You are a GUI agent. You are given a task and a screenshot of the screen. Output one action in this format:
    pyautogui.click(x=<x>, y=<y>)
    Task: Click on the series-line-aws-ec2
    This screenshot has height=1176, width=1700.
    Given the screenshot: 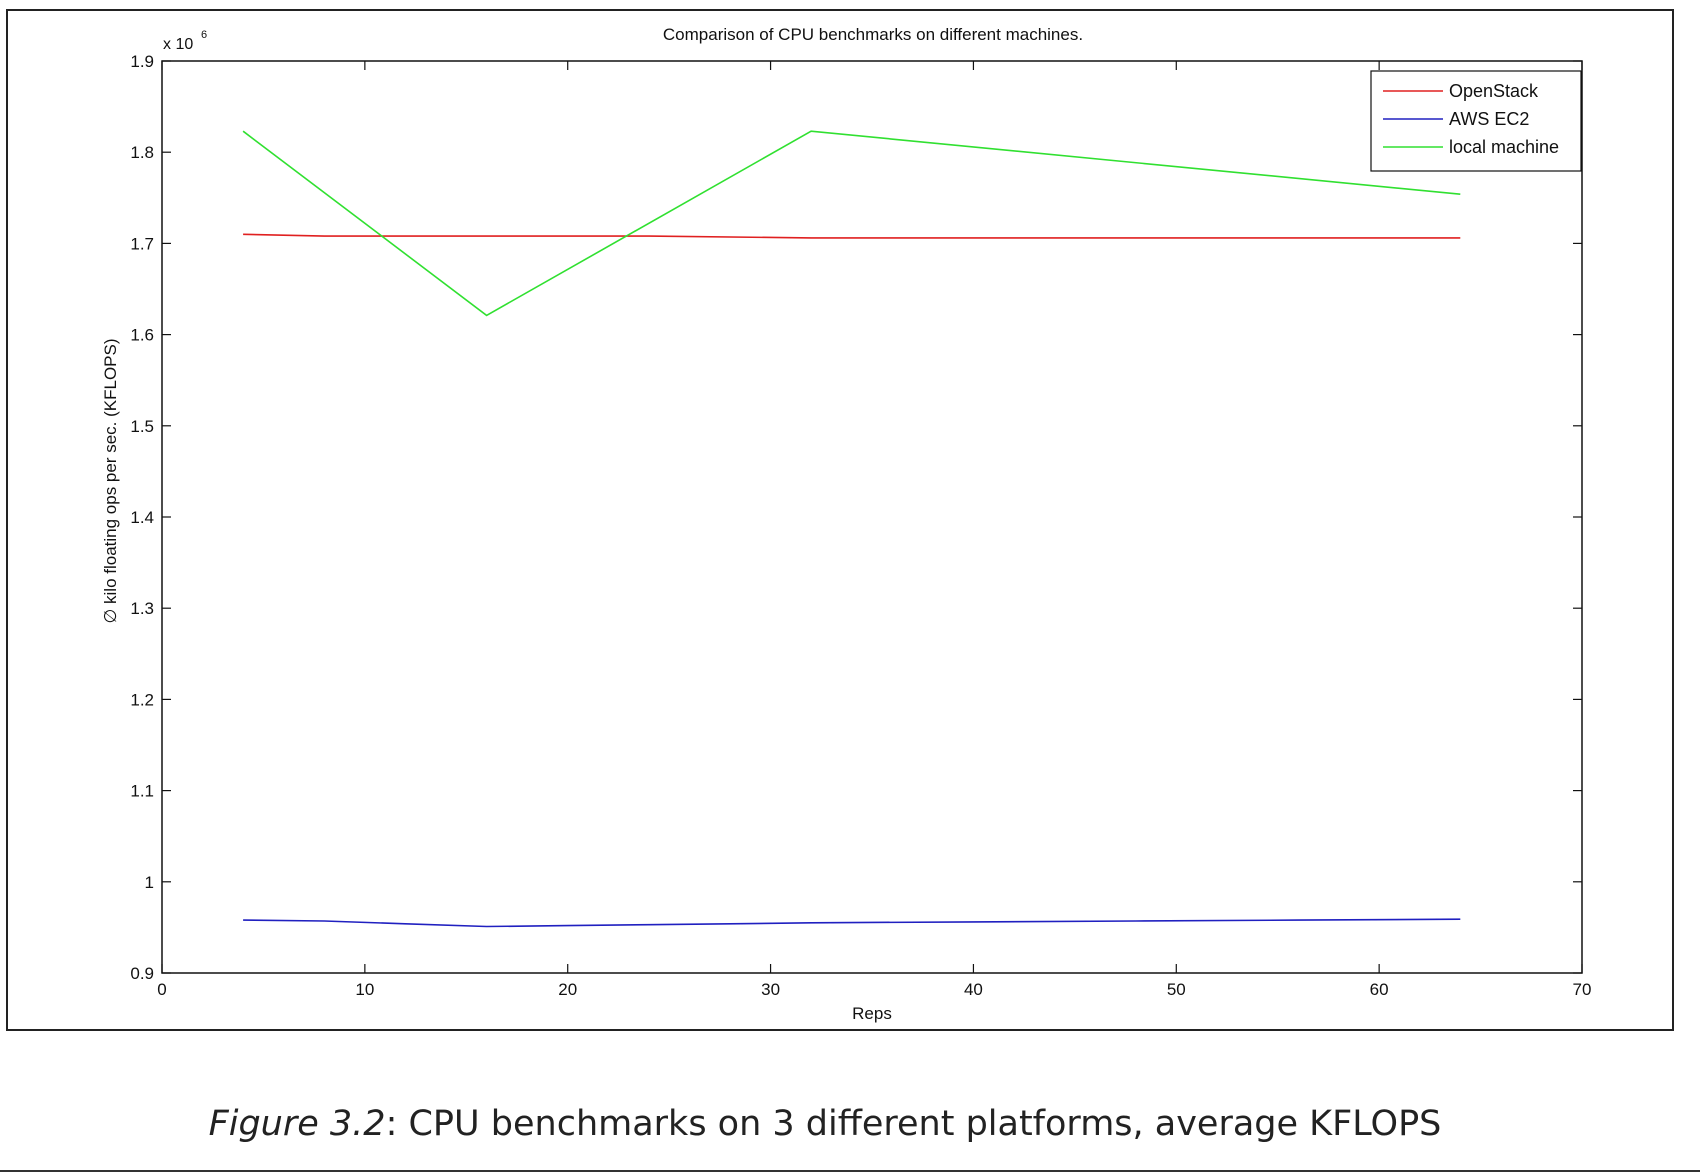 What is the action you would take?
    pyautogui.click(x=852, y=923)
    